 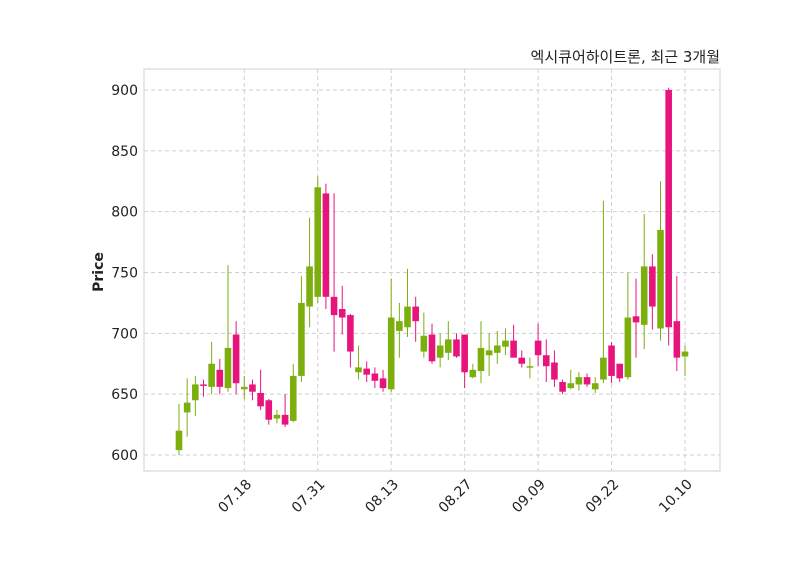 I want to click on y-tick-label: 700, so click(x=124, y=334).